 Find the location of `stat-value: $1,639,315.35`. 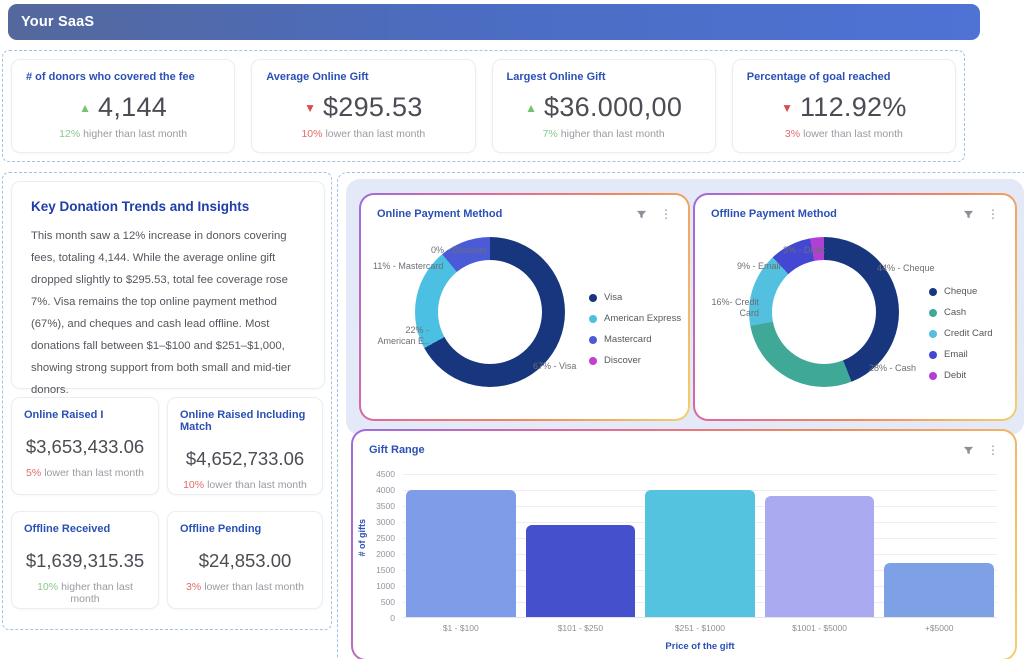

stat-value: $1,639,315.35 is located at coordinates (85, 560).